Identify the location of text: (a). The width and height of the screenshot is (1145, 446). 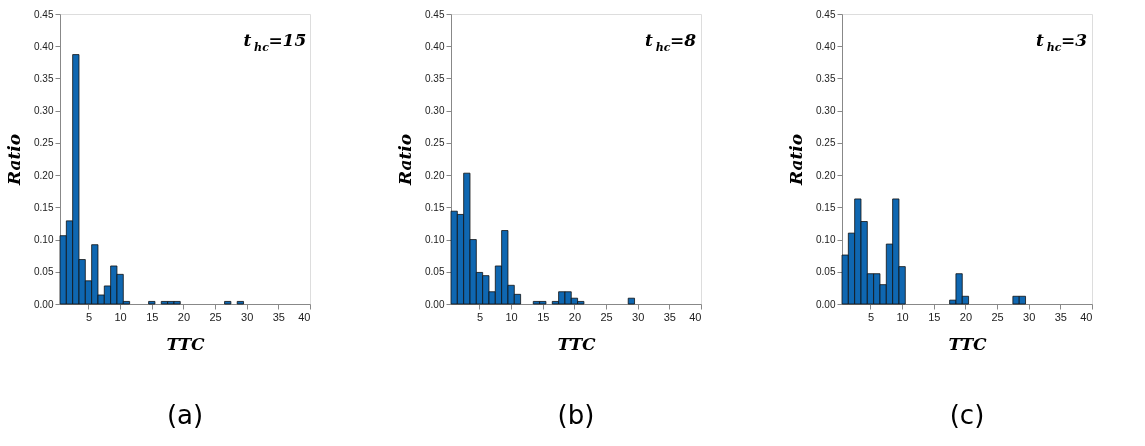
(185, 415).